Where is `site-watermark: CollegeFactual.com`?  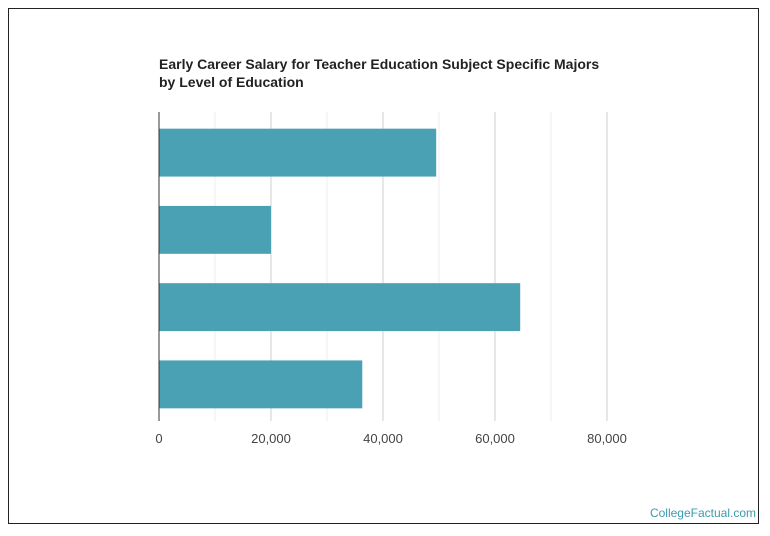
site-watermark: CollegeFactual.com is located at coordinates (702, 513).